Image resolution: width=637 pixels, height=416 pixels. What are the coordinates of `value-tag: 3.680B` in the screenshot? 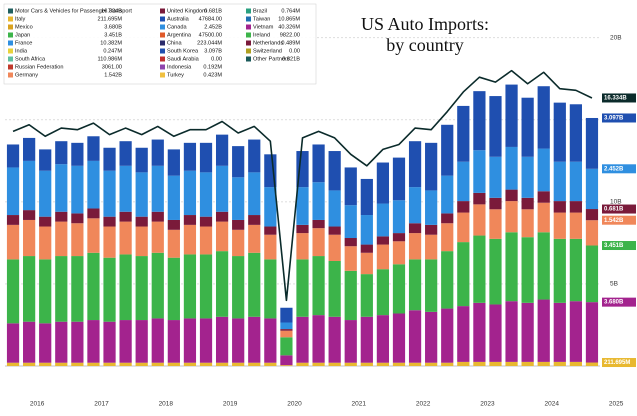 It's located at (614, 303).